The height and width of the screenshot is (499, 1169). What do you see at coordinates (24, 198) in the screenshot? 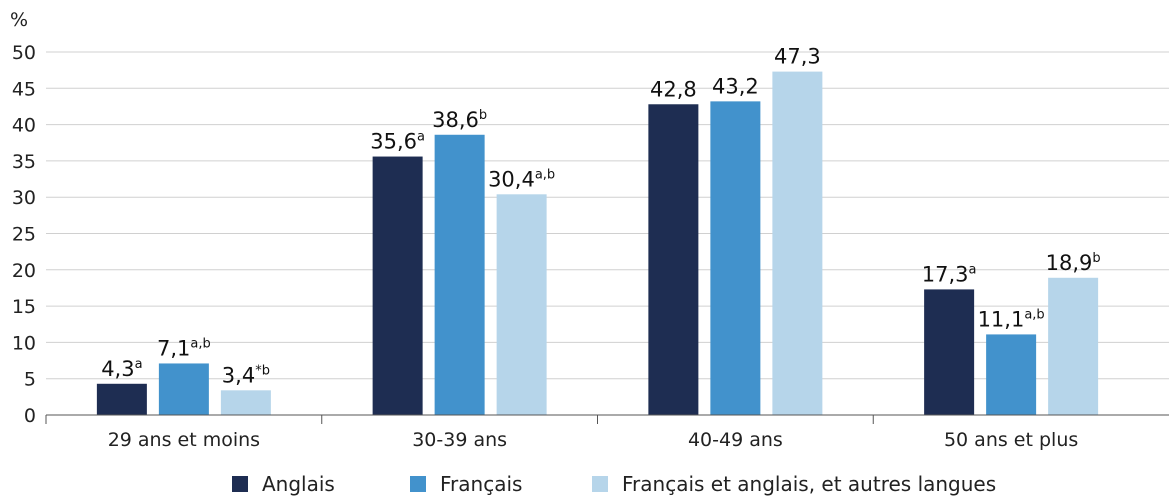
I see `y-tick-label: 30` at bounding box center [24, 198].